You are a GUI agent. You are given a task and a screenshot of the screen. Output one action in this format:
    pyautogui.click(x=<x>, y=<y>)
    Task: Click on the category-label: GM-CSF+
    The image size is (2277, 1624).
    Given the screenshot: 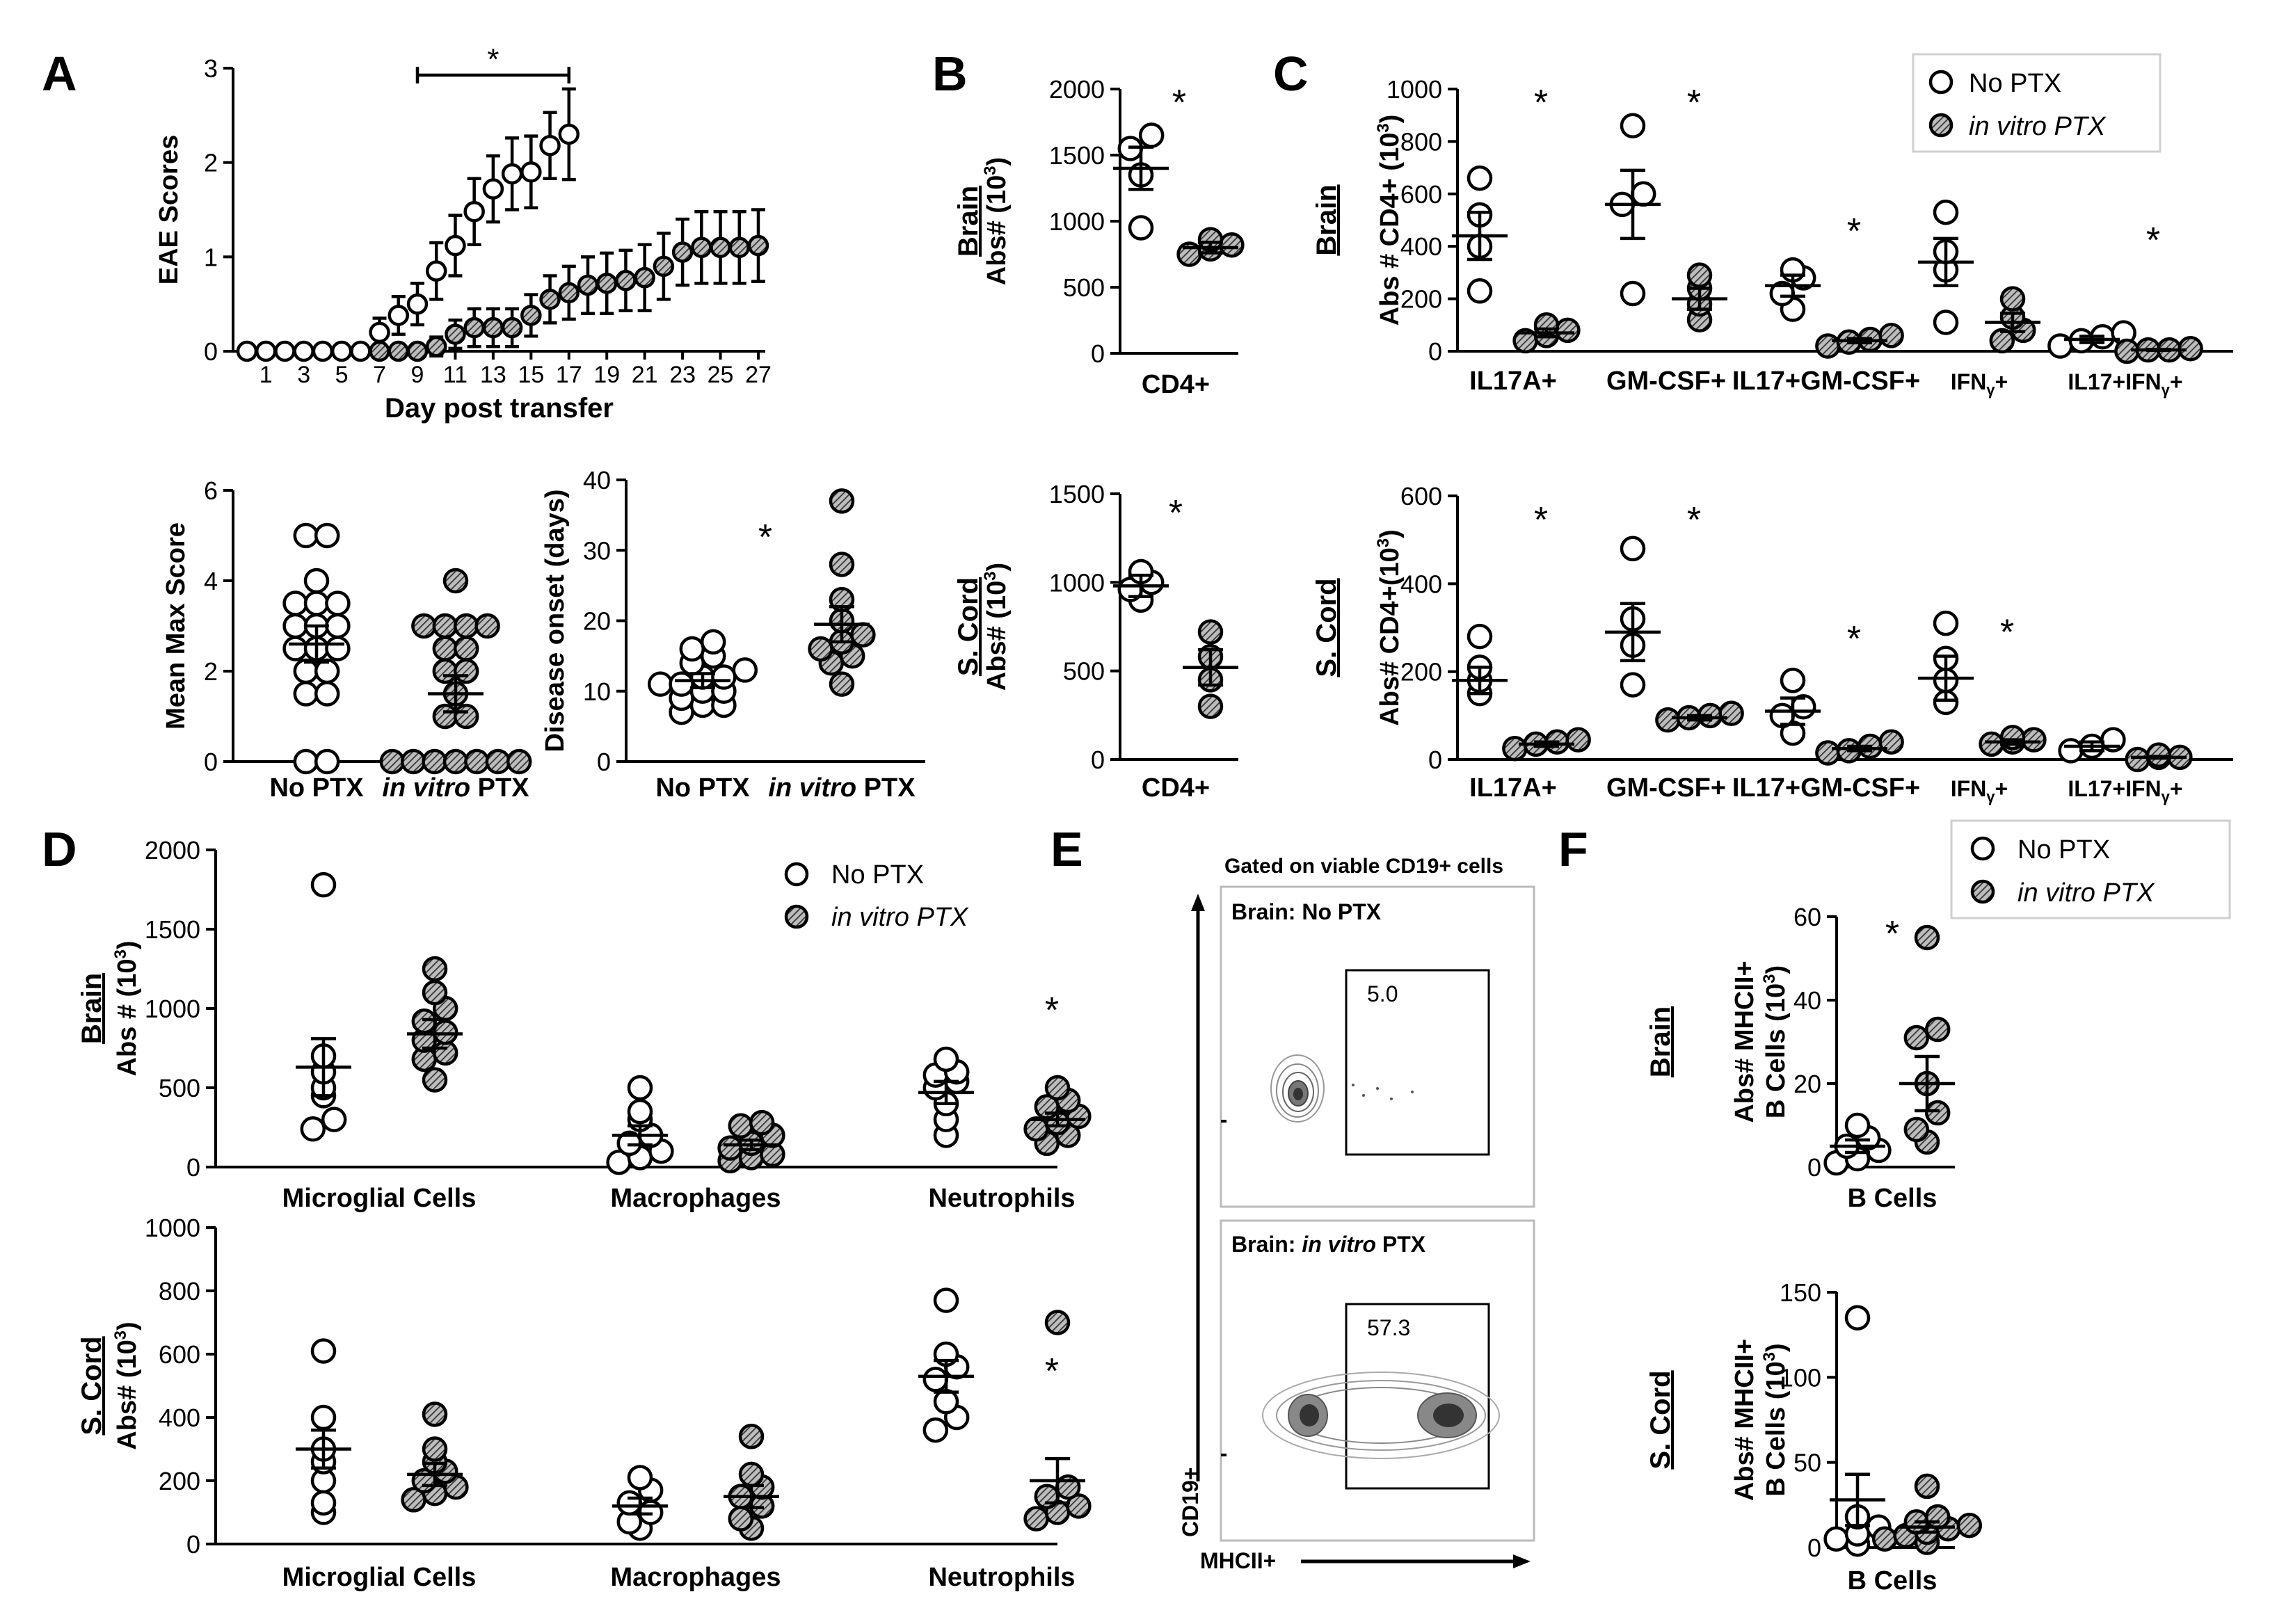 What is the action you would take?
    pyautogui.click(x=1666, y=788)
    